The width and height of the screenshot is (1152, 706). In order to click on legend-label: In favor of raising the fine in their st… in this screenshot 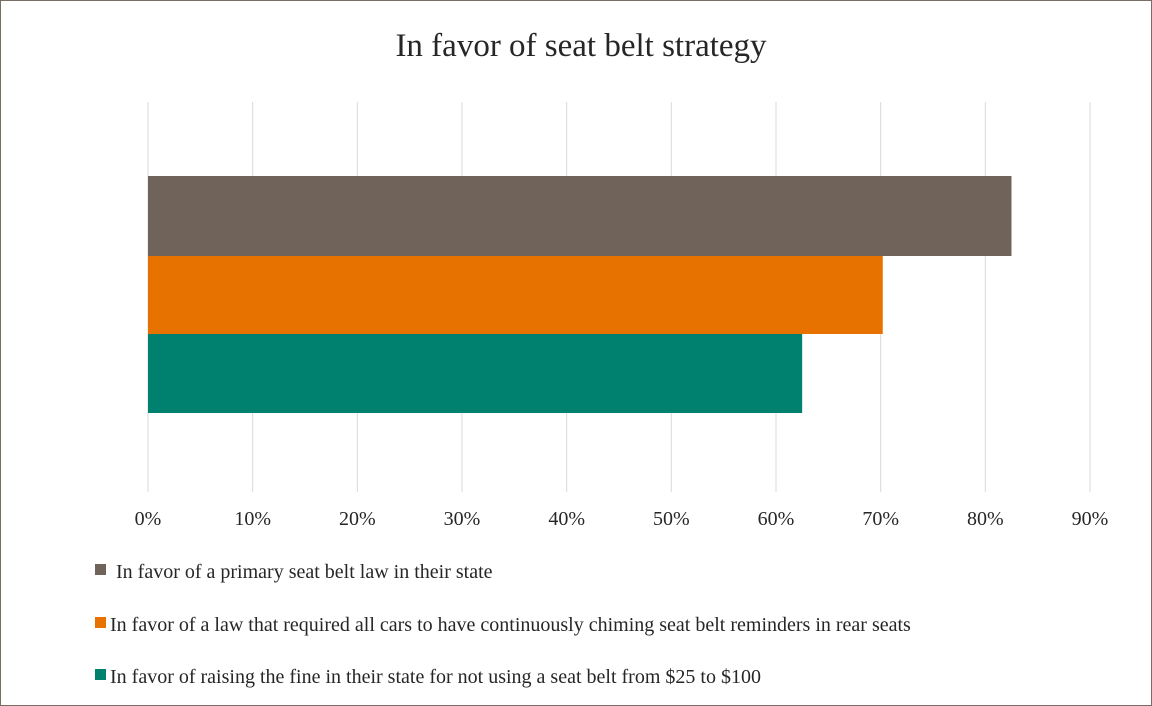, I will do `click(435, 677)`.